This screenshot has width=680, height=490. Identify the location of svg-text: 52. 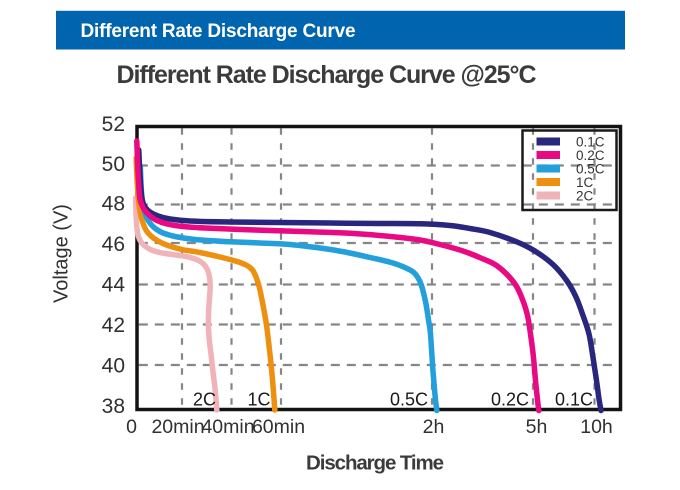
(113, 124).